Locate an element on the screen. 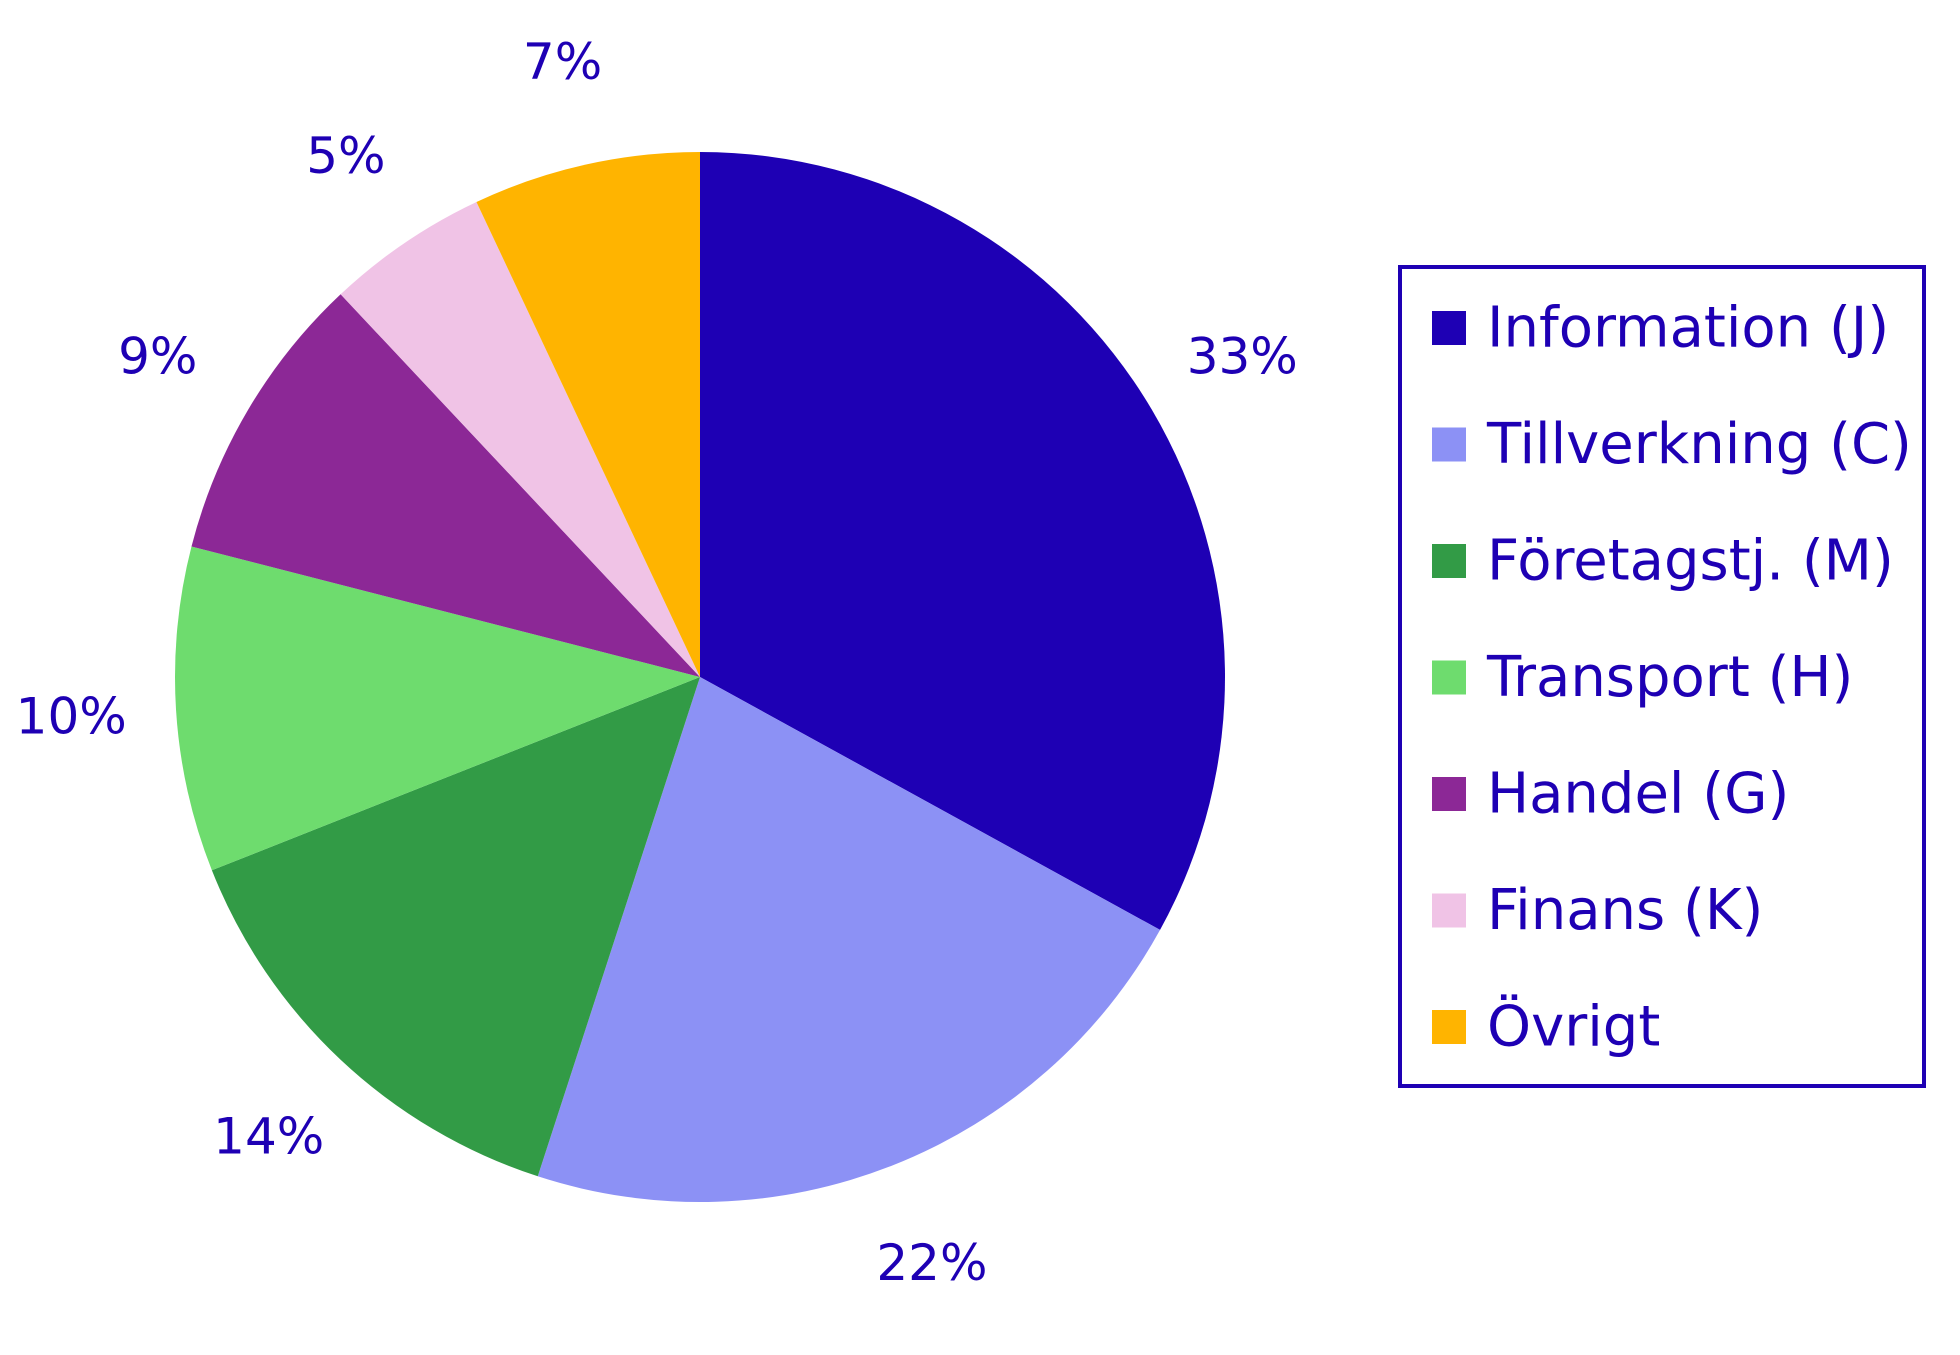 The width and height of the screenshot is (1960, 1355). pie-slice-handel-g is located at coordinates (445, 485).